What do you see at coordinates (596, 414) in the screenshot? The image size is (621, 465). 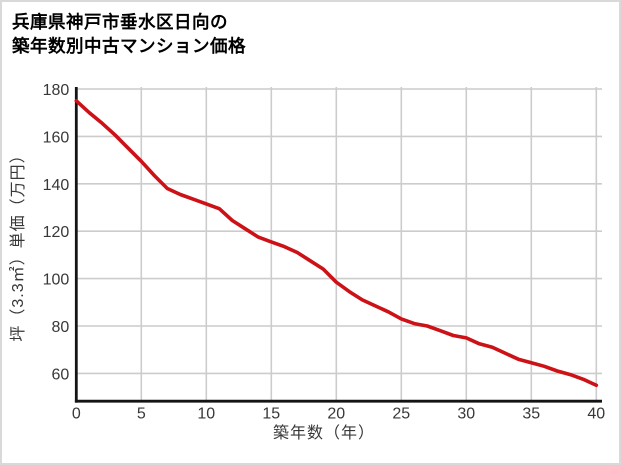 I see `x-tick-label: 40` at bounding box center [596, 414].